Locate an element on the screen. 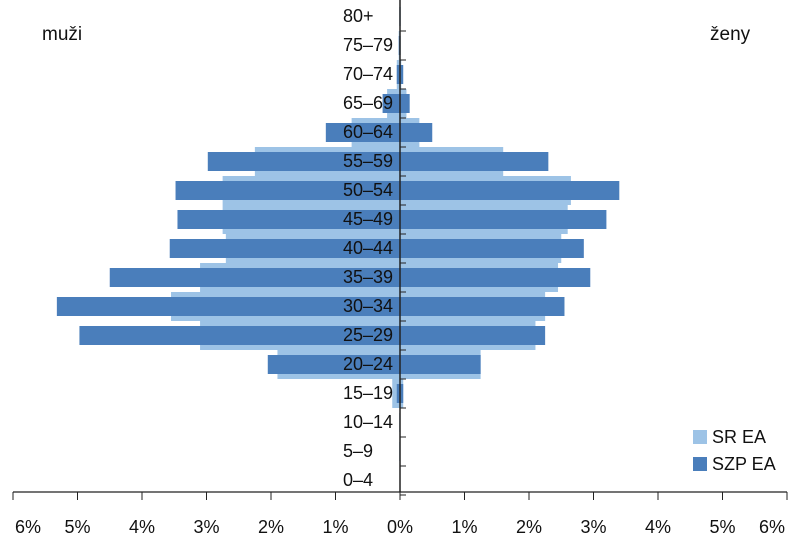  category-label-10: 30–34 is located at coordinates (368, 306).